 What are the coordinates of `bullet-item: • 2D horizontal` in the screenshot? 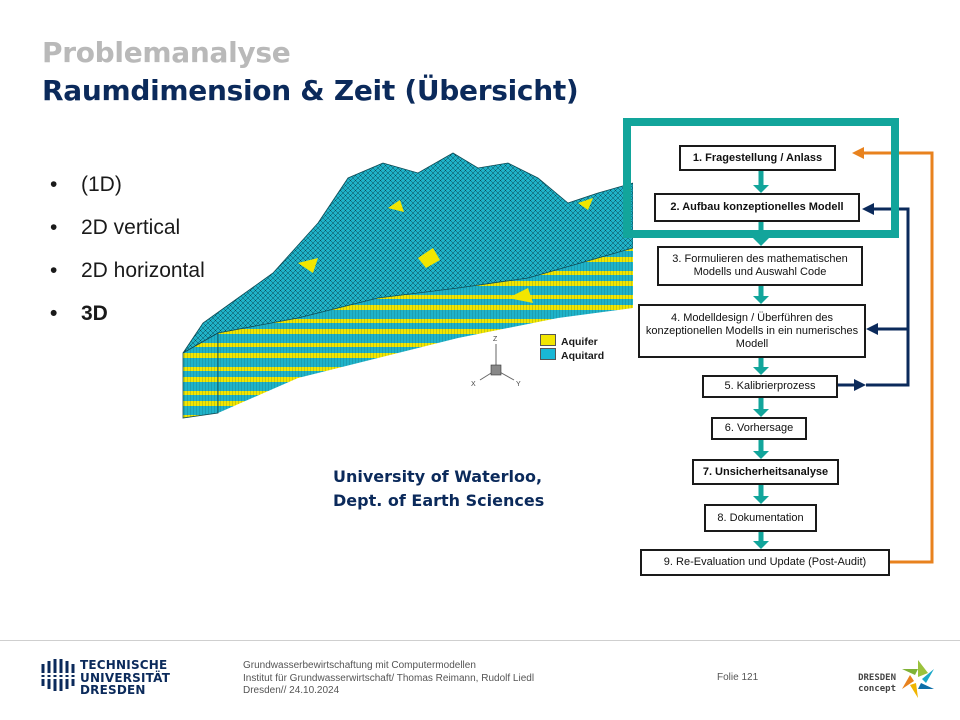 It's located at (127, 277).